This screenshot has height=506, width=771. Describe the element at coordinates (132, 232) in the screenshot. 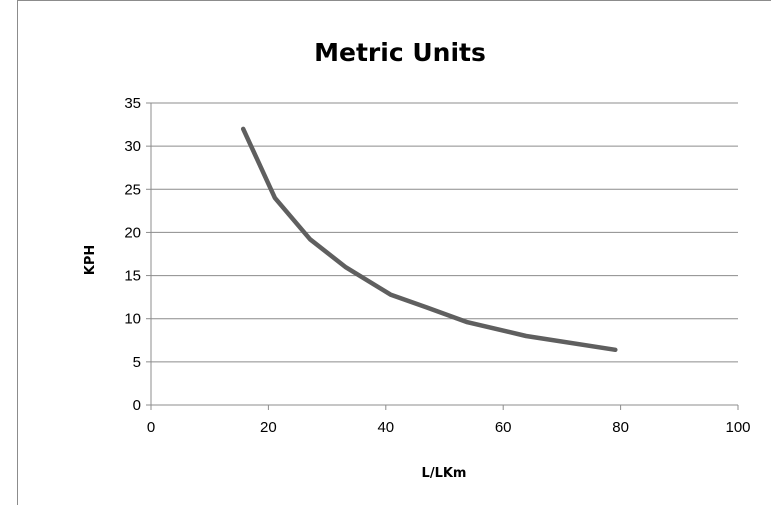

I see `y-tick-label-20: 20` at that location.